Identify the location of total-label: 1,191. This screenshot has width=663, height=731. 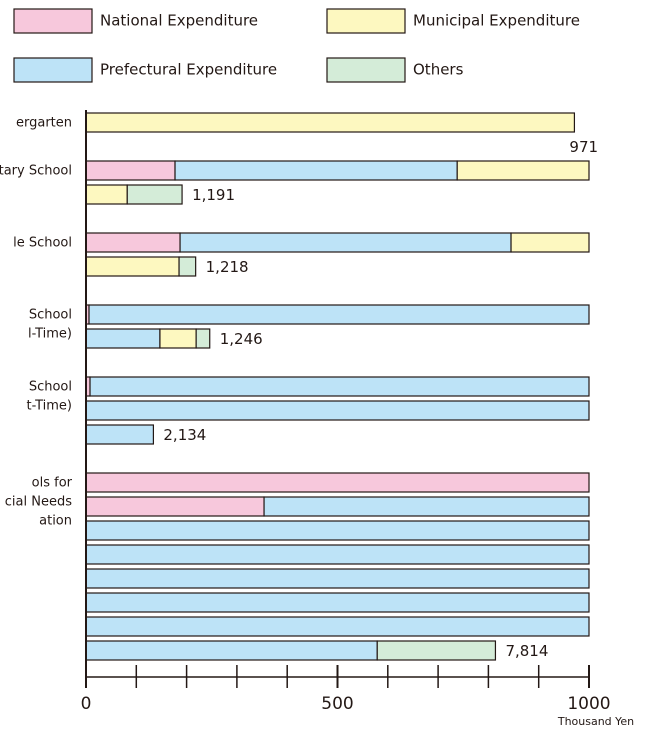
(213, 195).